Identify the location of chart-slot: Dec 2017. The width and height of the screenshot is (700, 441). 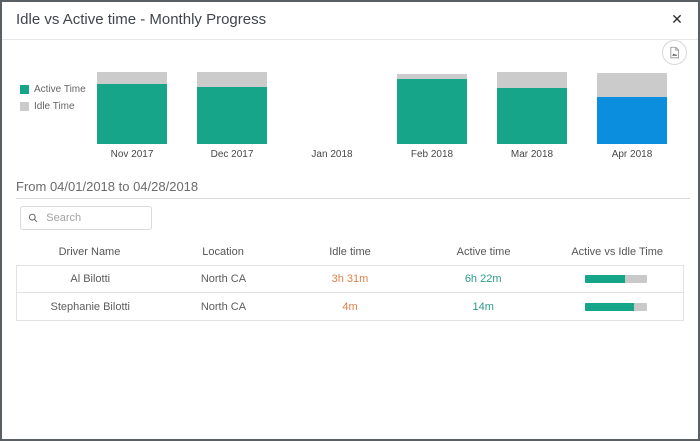
(232, 112).